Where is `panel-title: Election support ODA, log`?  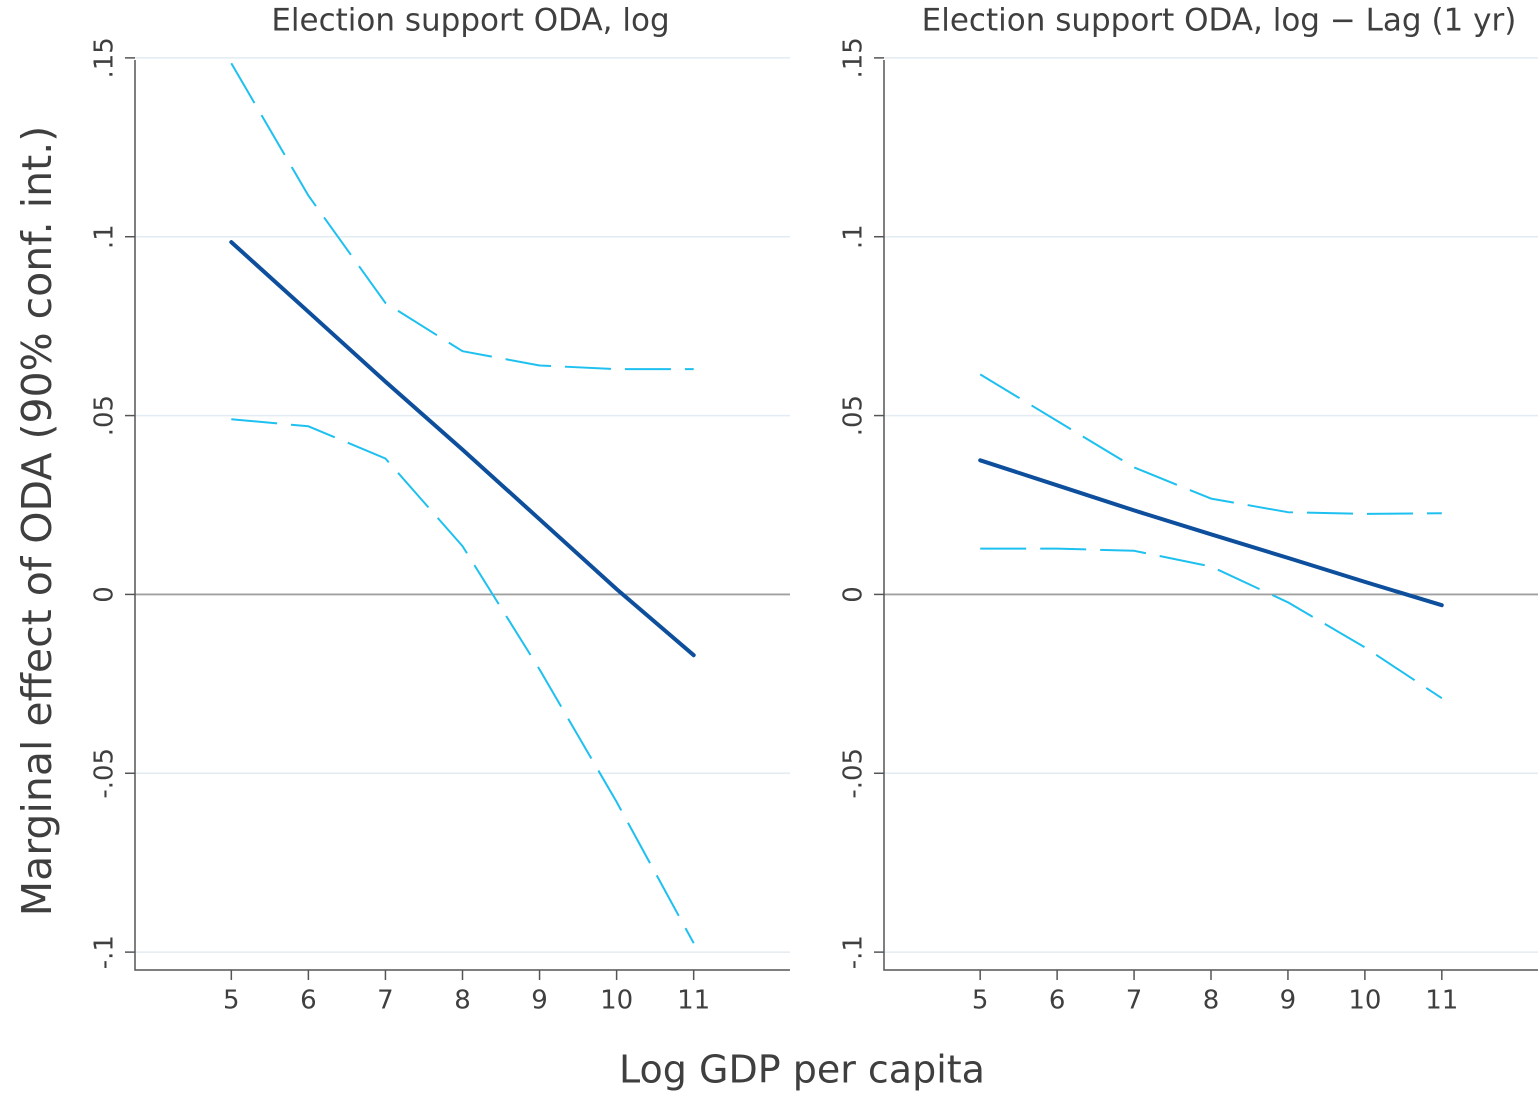
panel-title: Election support ODA, log is located at coordinates (470, 21).